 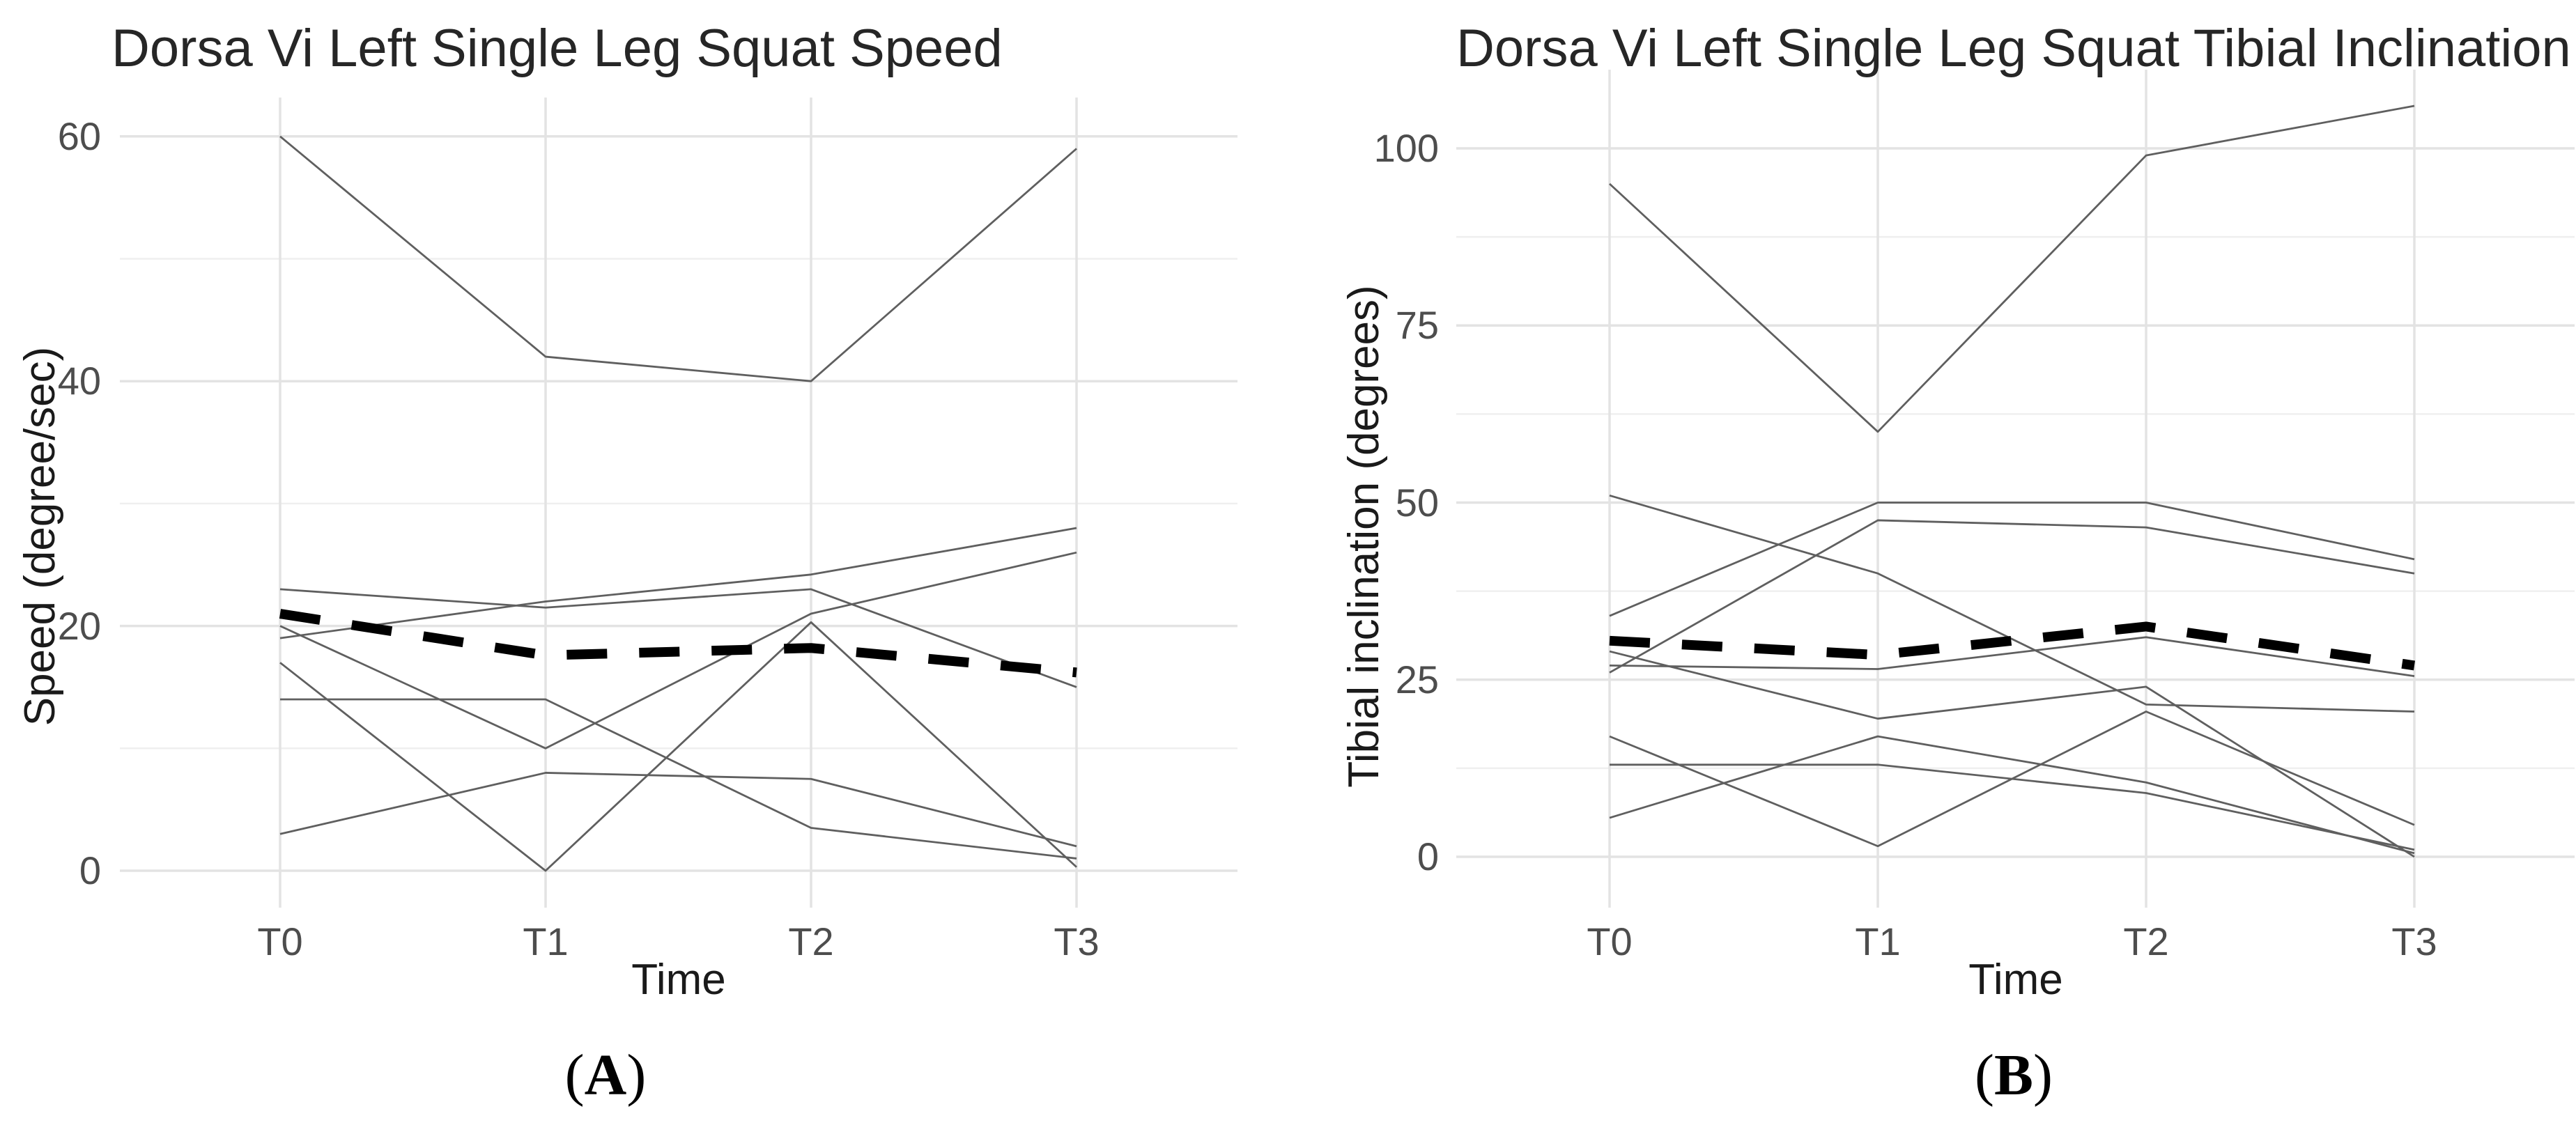 I want to click on panel-a-caption-letter: A, so click(x=605, y=1075).